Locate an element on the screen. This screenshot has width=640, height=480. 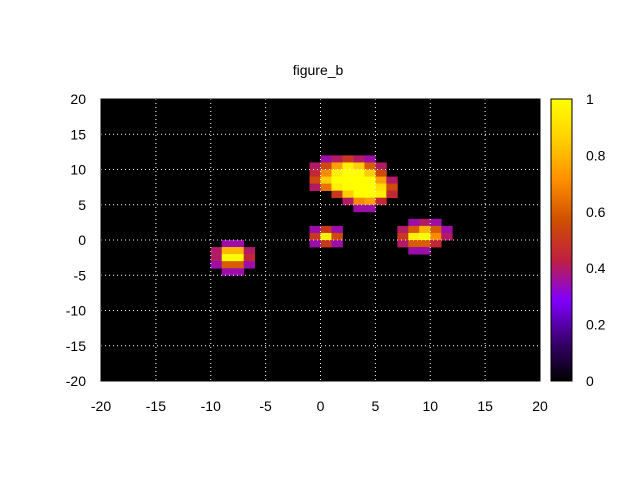
heatmap-cells is located at coordinates (331, 215).